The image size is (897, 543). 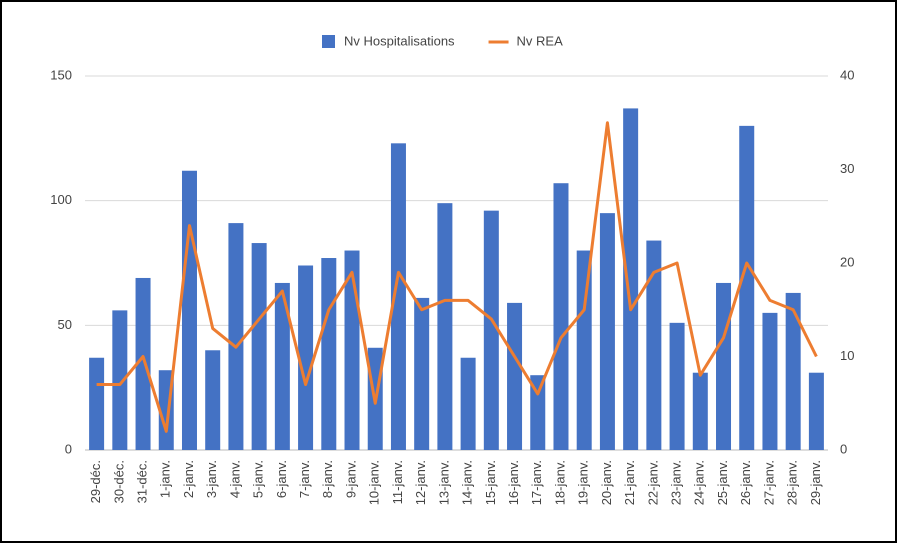 I want to click on x-tick-label: 29-janv., so click(x=815, y=482).